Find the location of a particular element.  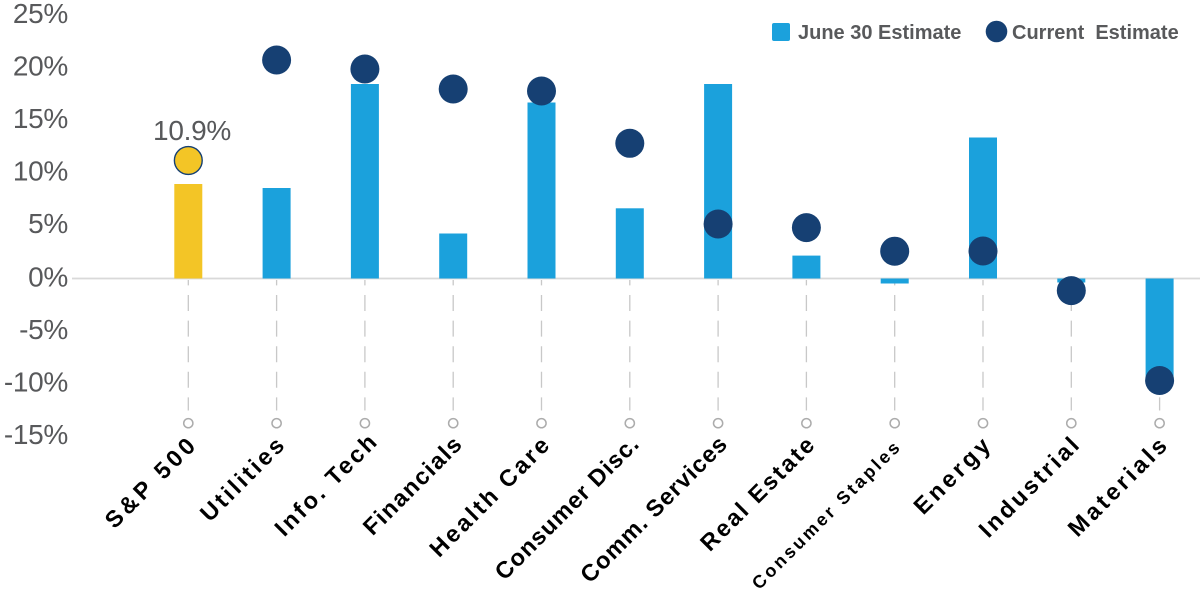

svg-text: -15% is located at coordinates (36, 434).